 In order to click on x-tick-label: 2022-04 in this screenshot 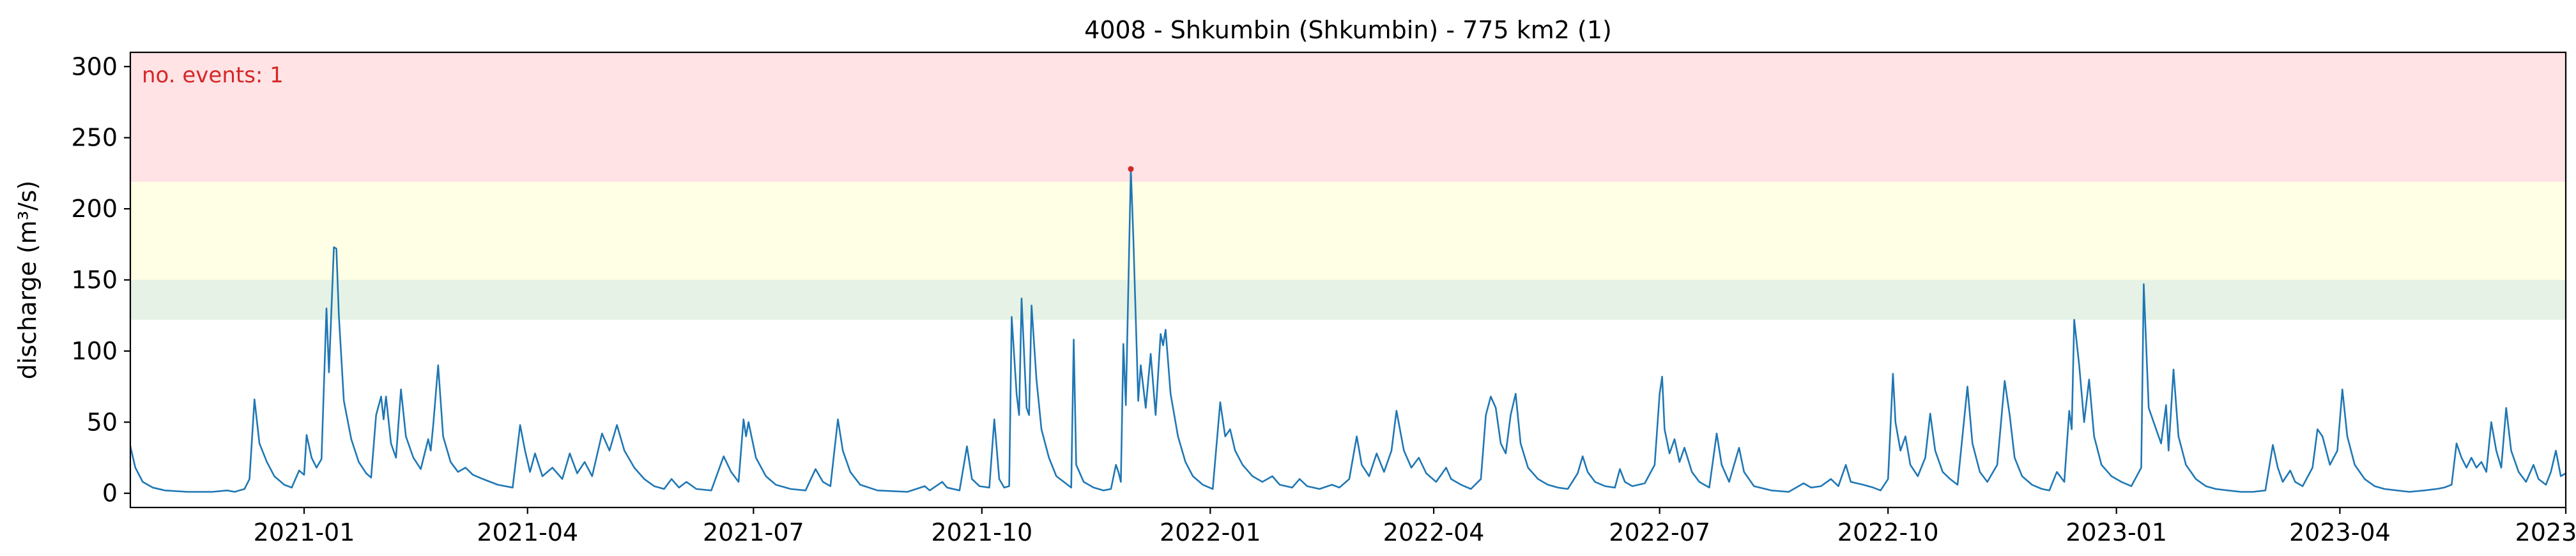, I will do `click(1434, 532)`.